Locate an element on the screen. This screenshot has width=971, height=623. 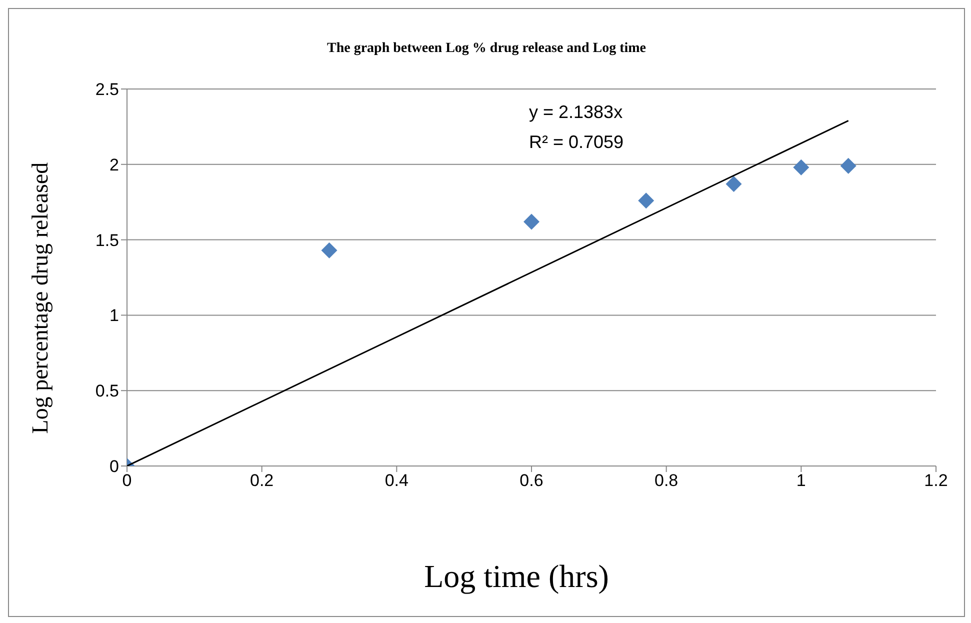
x-tick-label: 1.2 is located at coordinates (936, 480).